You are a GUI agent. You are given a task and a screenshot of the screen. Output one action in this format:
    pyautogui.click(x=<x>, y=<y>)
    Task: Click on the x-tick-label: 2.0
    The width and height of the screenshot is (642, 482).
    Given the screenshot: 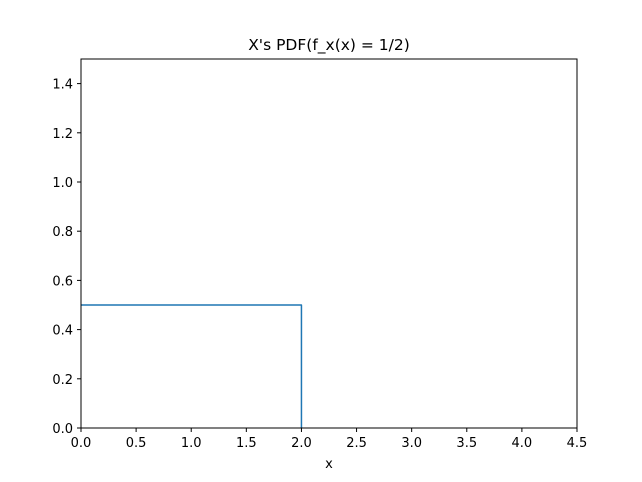 What is the action you would take?
    pyautogui.click(x=301, y=443)
    